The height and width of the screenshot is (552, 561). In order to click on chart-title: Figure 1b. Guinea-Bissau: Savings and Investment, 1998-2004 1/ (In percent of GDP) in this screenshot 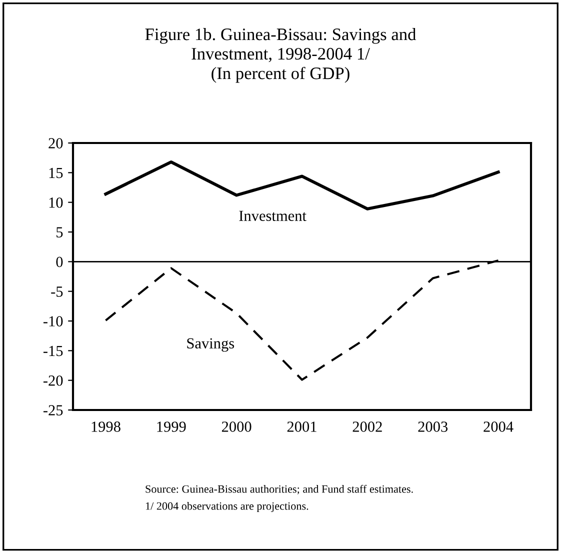, I will do `click(280, 55)`.